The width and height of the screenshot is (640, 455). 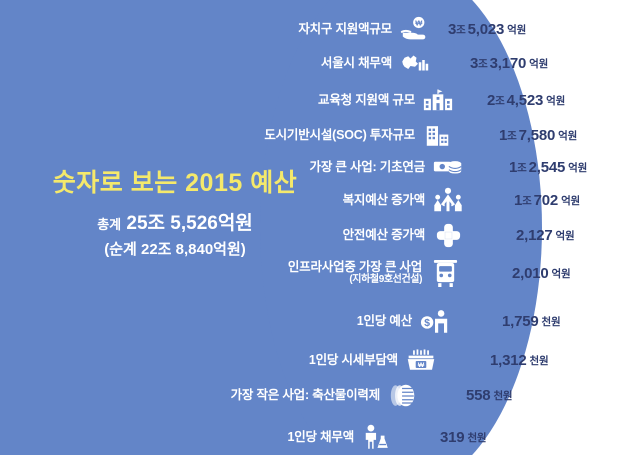 I want to click on budget-row-7: 안전예산 증가액, so click(x=231, y=235).